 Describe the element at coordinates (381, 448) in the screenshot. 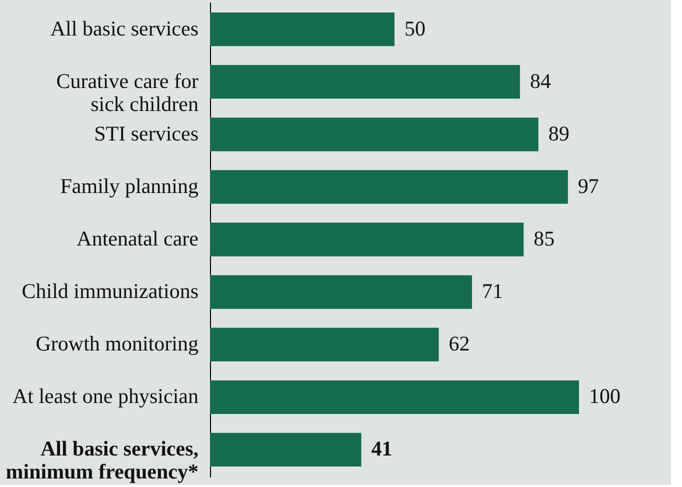

I see `data-label: 41` at that location.